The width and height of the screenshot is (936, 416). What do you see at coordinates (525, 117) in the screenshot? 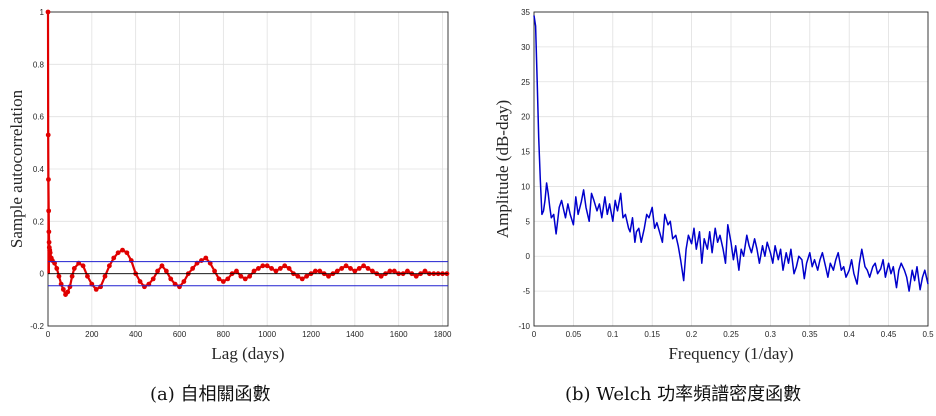
I see `y-tick-label: 20` at bounding box center [525, 117].